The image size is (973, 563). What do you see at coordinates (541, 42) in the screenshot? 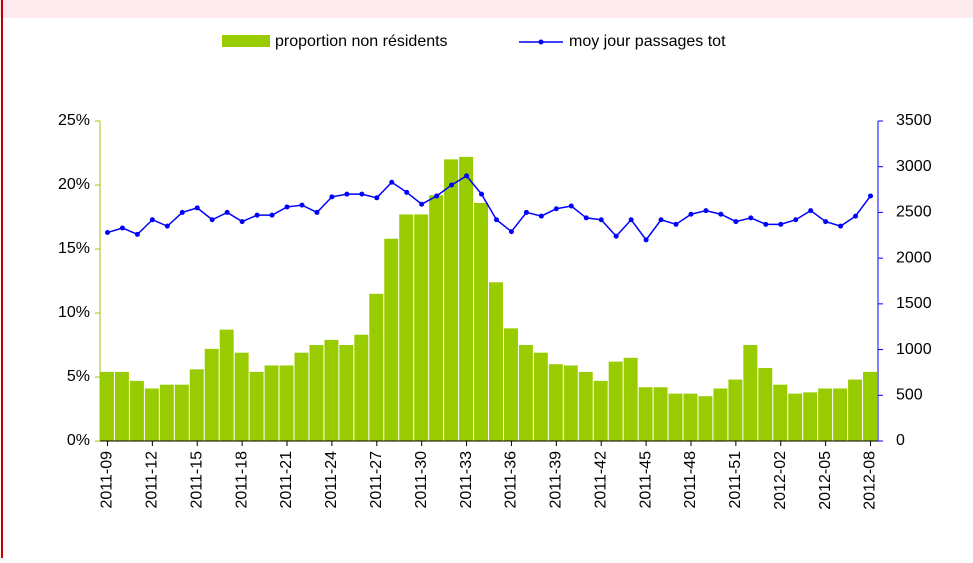
I see `legend-marker` at bounding box center [541, 42].